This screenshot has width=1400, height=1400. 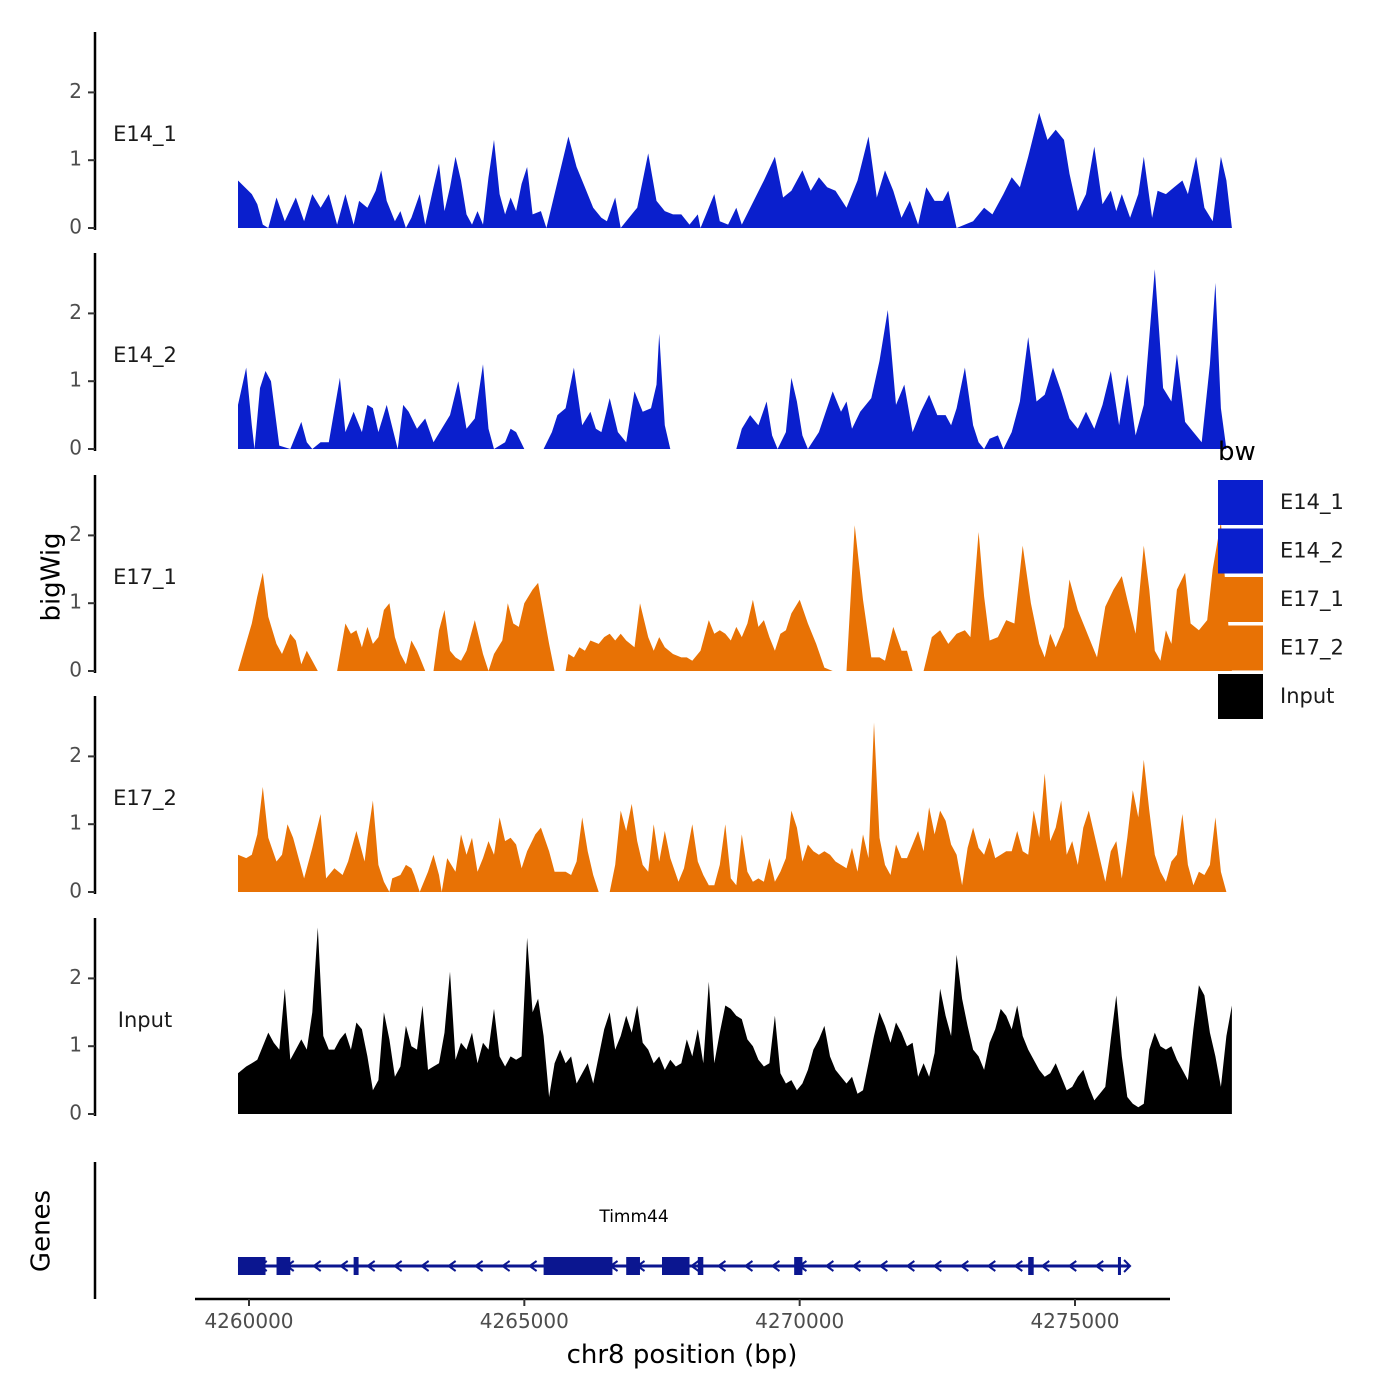 I want to click on x-tick-label: 4265000, so click(x=524, y=1321).